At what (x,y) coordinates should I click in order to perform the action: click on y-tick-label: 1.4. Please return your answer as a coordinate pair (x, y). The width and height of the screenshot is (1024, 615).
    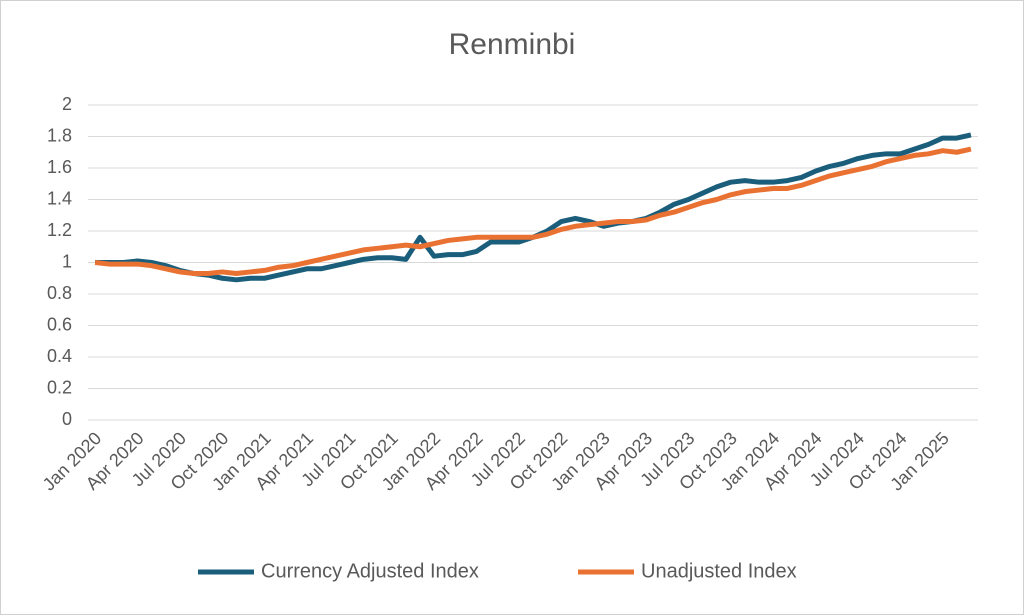
    Looking at the image, I should click on (59, 198).